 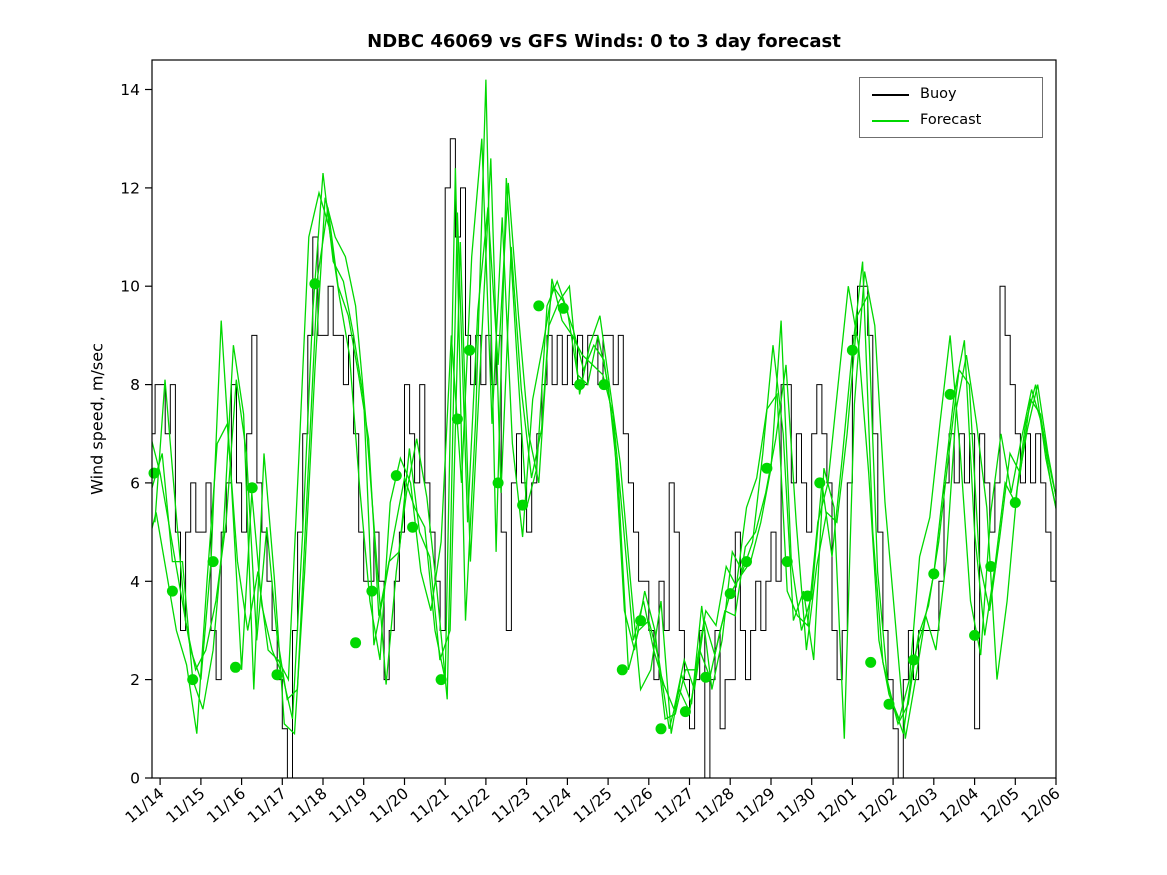 I want to click on y-tick-label: 6, so click(x=135, y=483).